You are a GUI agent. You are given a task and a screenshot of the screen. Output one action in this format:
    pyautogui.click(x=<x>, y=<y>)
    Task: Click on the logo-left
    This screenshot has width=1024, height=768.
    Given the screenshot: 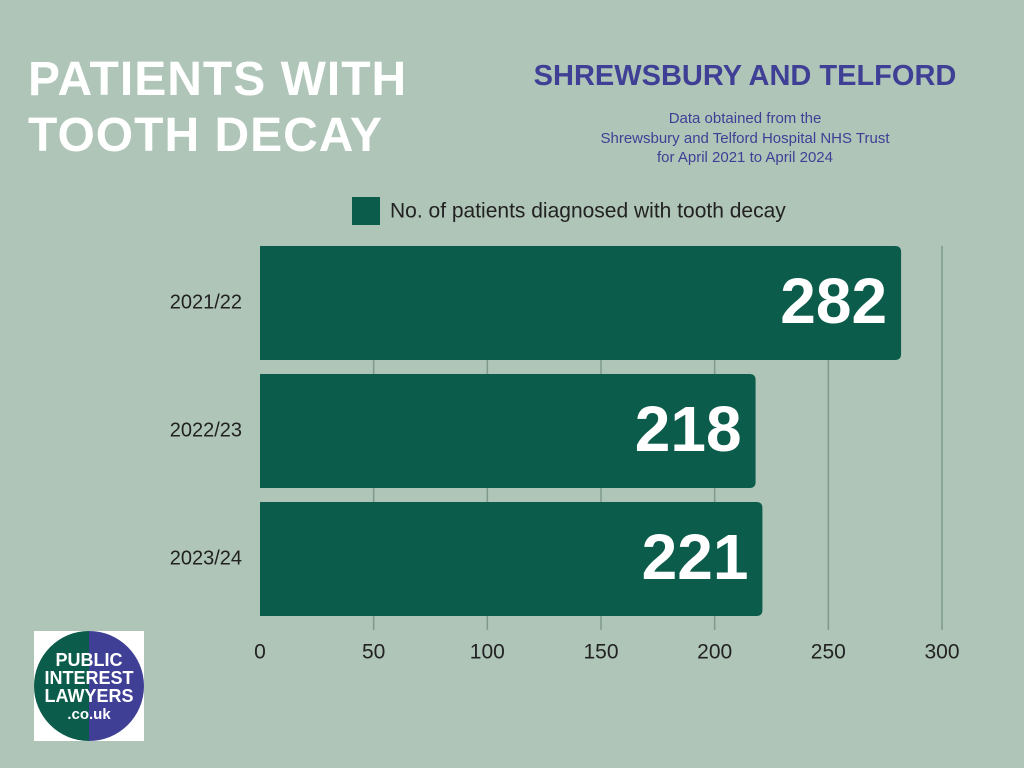 What is the action you would take?
    pyautogui.click(x=61, y=686)
    